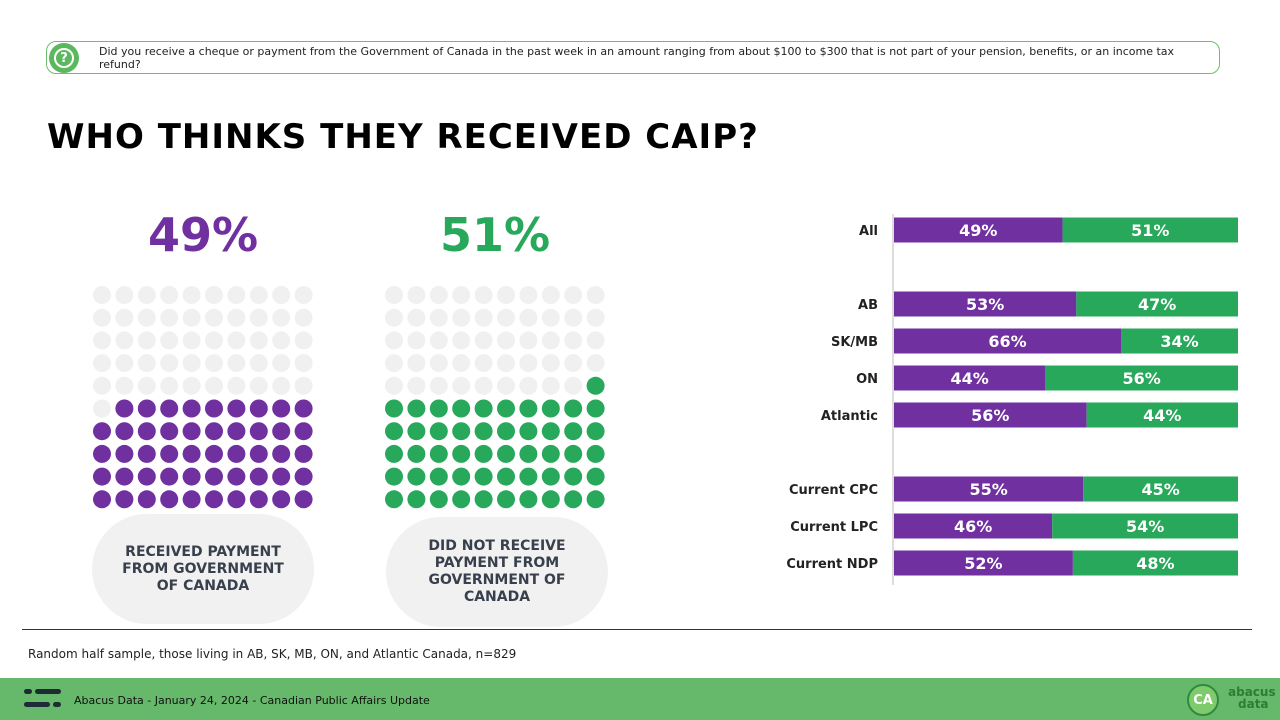  I want to click on category-label: ON, so click(867, 379).